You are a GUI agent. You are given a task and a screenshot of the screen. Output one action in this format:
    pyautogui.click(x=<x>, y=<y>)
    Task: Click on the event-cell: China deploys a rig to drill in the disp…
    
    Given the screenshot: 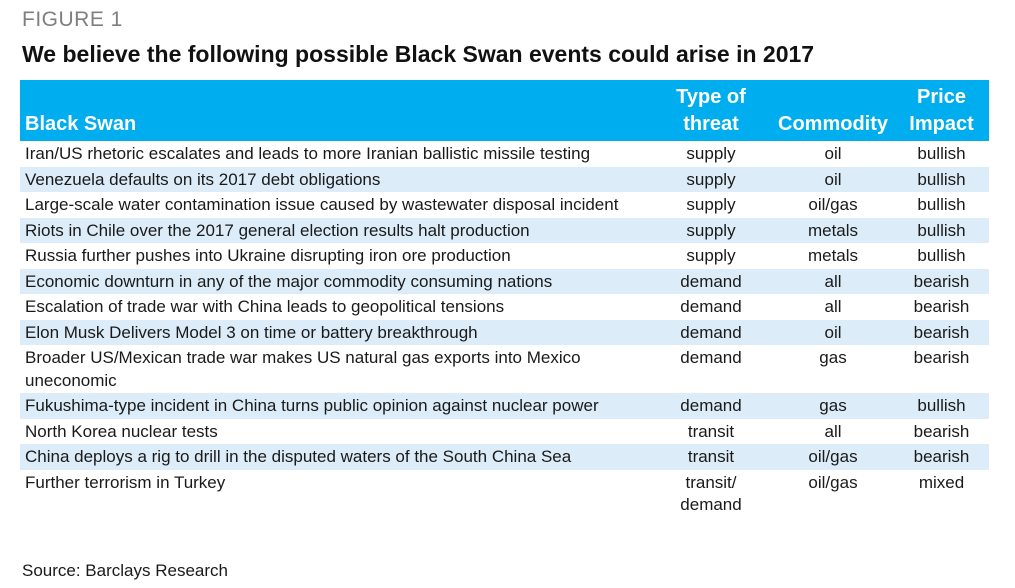 What is the action you would take?
    pyautogui.click(x=335, y=457)
    